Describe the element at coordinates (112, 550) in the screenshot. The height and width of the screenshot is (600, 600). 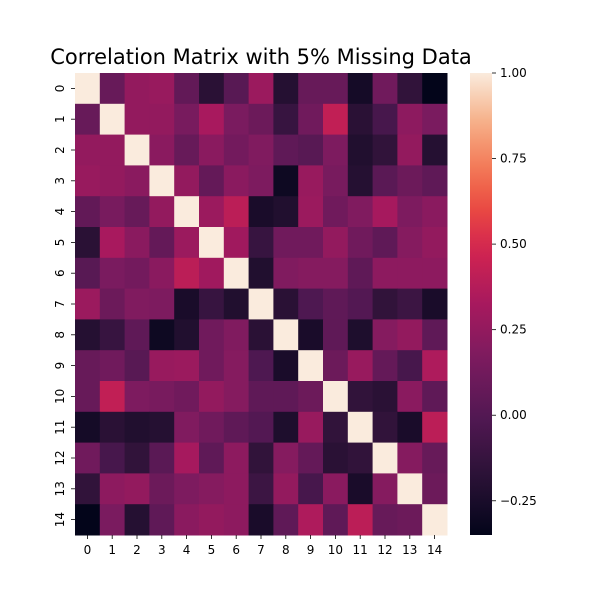
I see `x-tick-label: 1` at that location.